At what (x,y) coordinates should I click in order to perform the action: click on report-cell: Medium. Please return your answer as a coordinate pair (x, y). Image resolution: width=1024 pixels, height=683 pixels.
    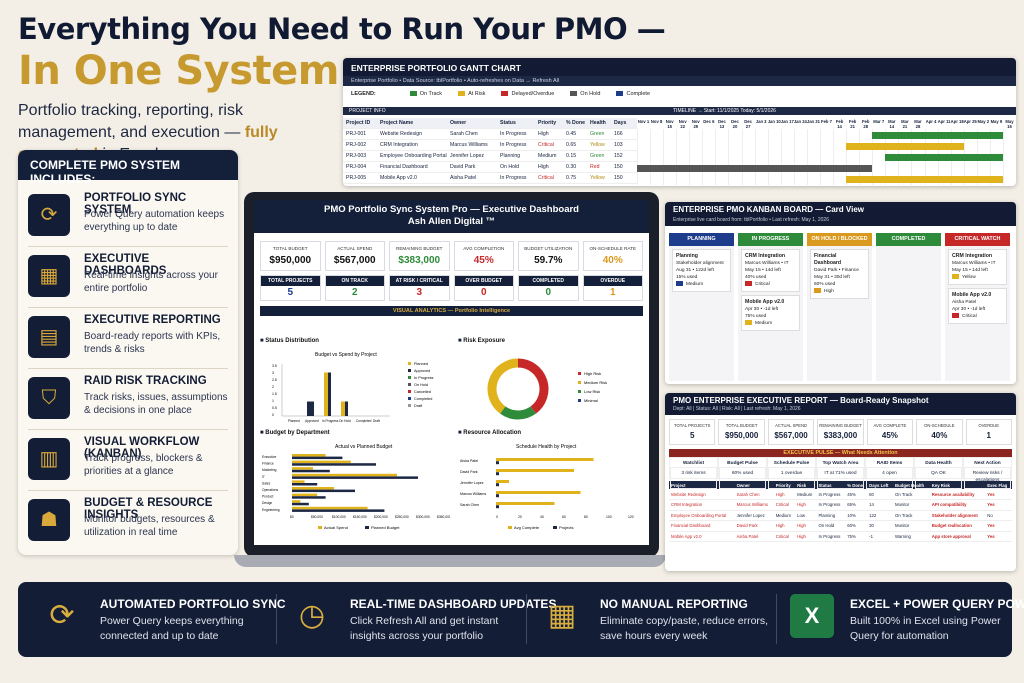
    Looking at the image, I should click on (806, 494).